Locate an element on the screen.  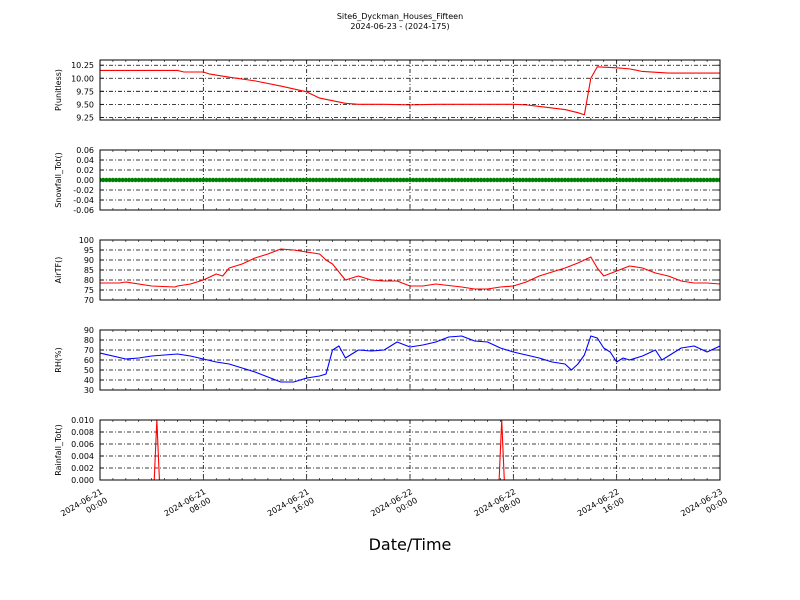
y-axis-label: Rainfall_Tot() is located at coordinates (58, 450).